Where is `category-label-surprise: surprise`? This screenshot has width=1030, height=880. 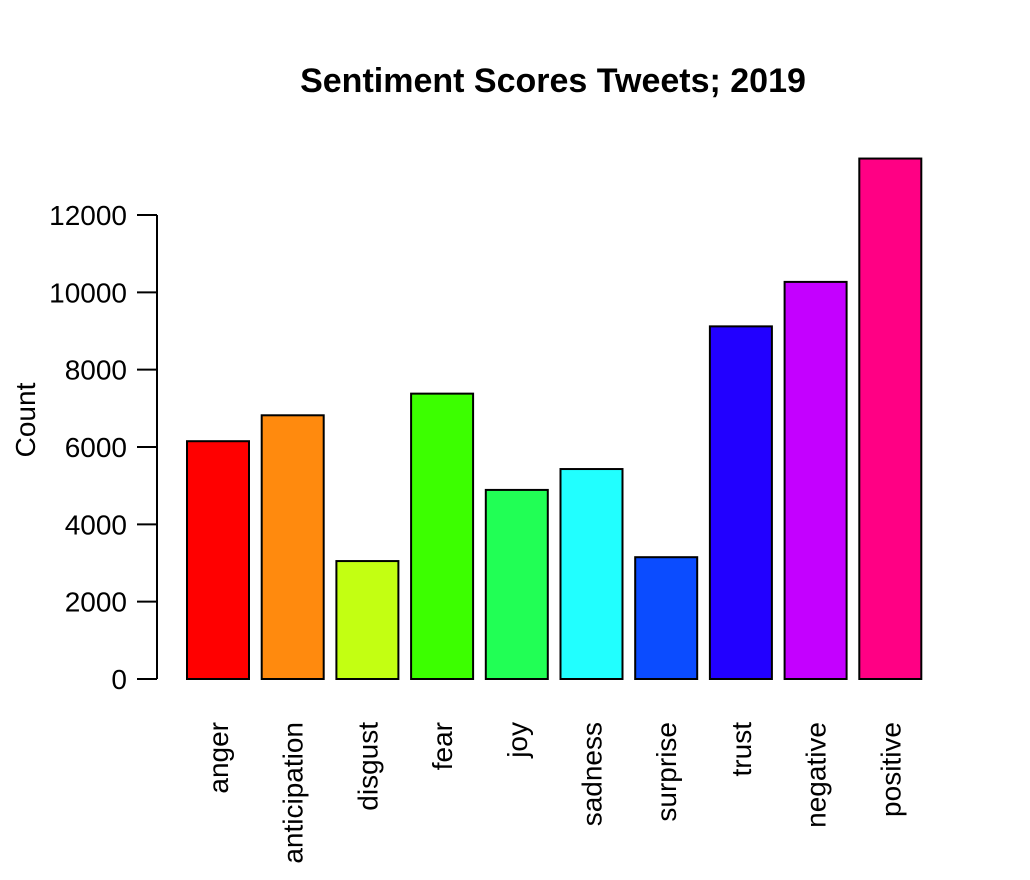
category-label-surprise: surprise is located at coordinates (666, 772).